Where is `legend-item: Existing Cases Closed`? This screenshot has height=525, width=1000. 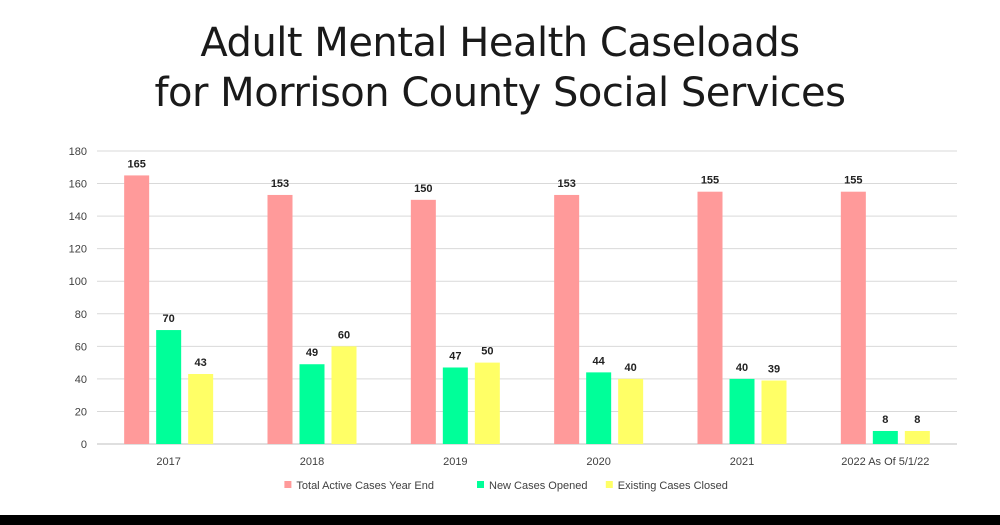
legend-item: Existing Cases Closed is located at coordinates (666, 486).